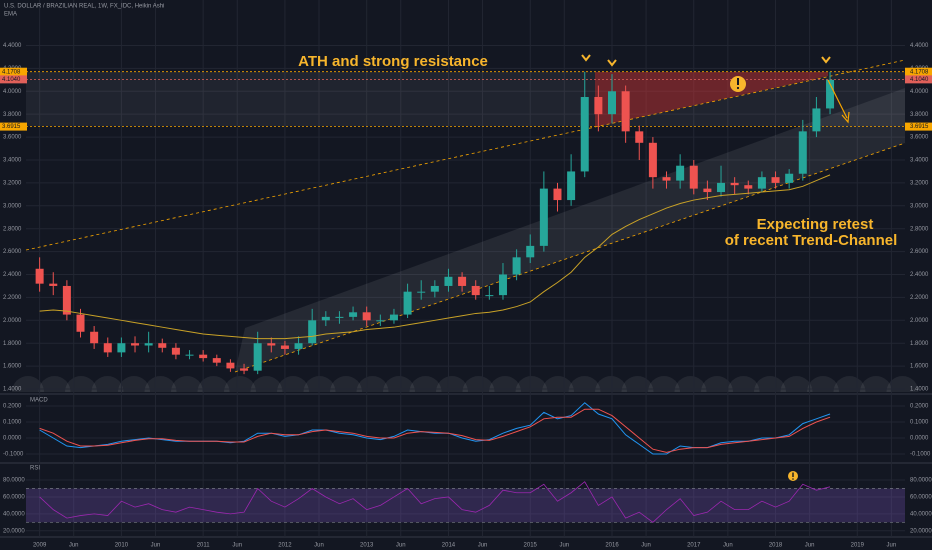 This screenshot has width=932, height=550. I want to click on x-tick-label: 2013, so click(367, 546).